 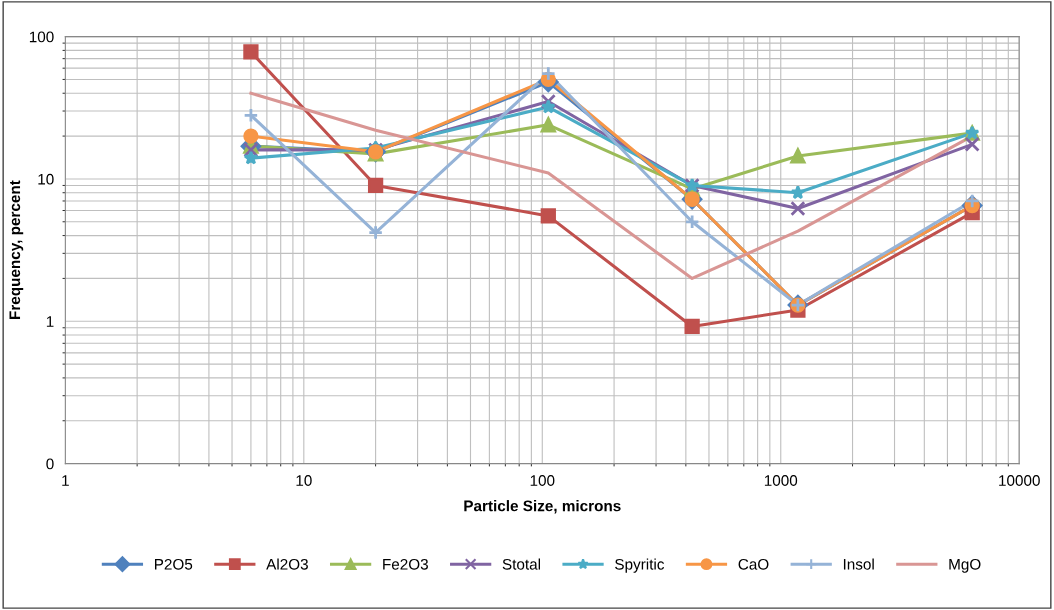 What do you see at coordinates (858, 564) in the screenshot?
I see `legend-label: Insol` at bounding box center [858, 564].